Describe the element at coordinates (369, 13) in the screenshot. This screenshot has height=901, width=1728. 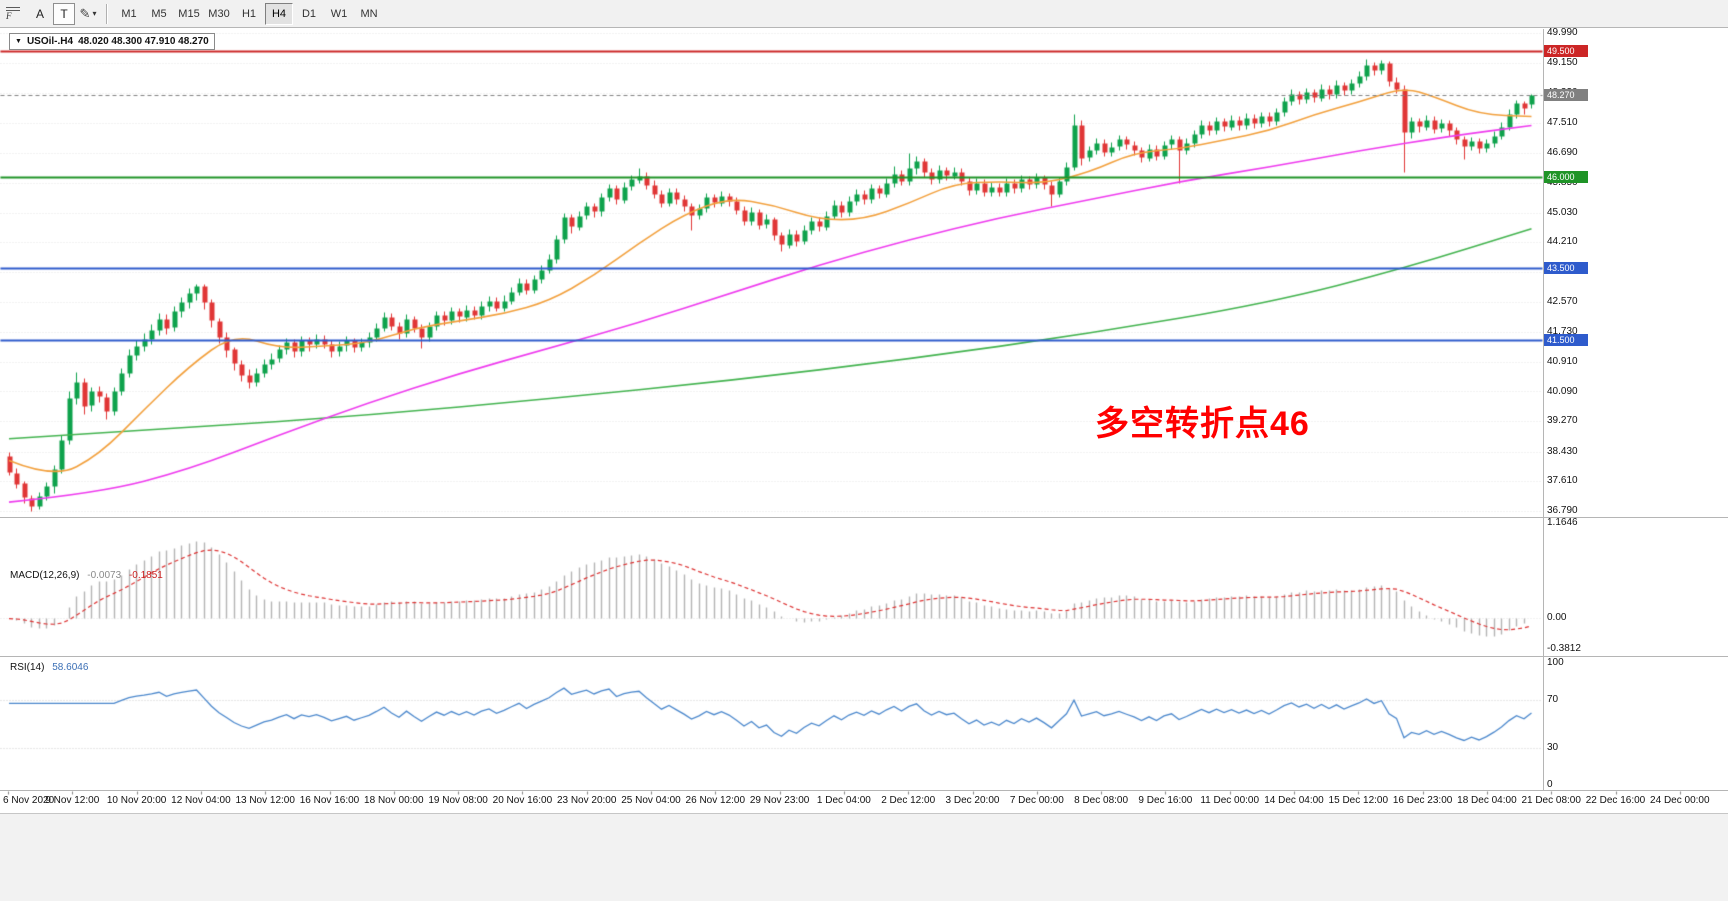
I see `timeframe-mn-button: MN` at that location.